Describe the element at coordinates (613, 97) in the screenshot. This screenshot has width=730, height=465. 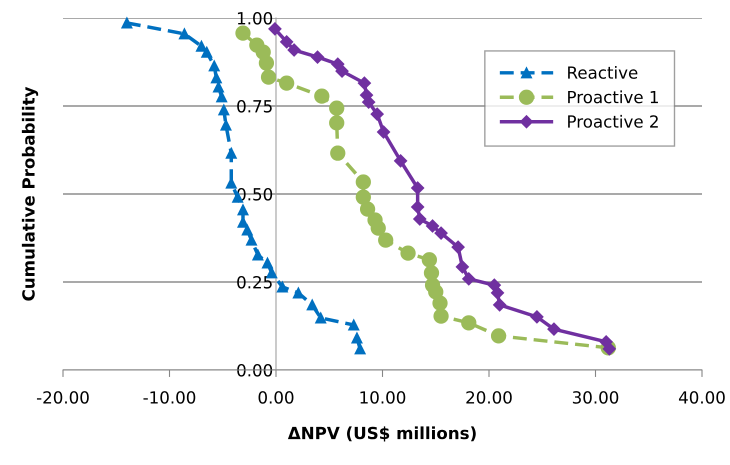
I see `legend-label: Proactive 1` at that location.